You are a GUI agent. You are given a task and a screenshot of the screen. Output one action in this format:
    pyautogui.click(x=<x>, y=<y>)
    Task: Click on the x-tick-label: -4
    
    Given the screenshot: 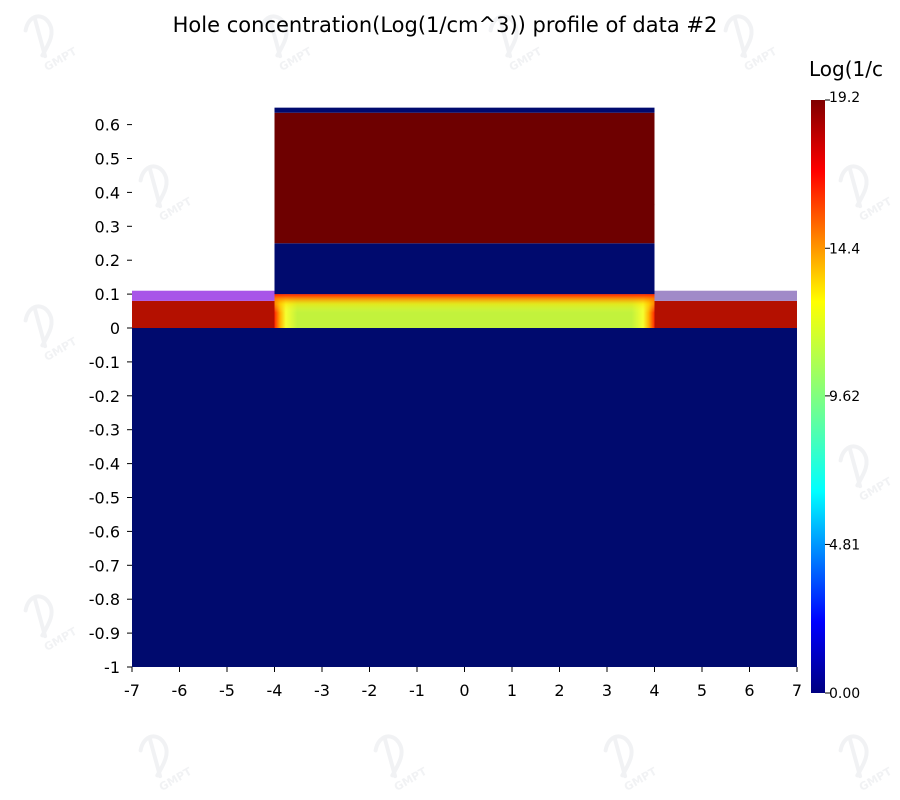 What is the action you would take?
    pyautogui.click(x=275, y=690)
    